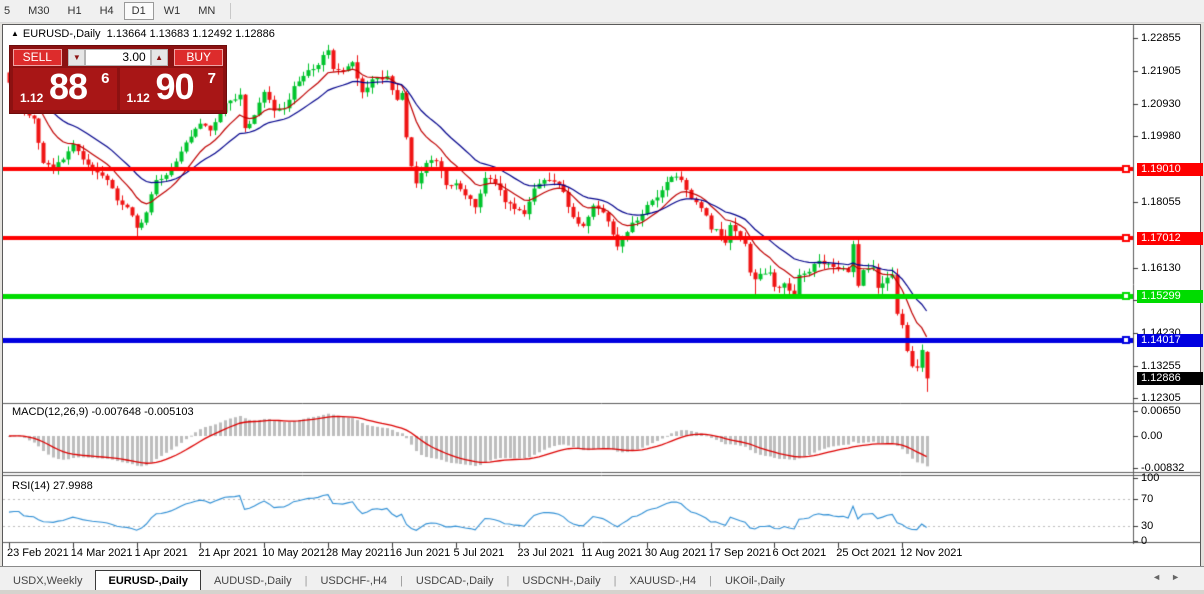  Describe the element at coordinates (32, 98) in the screenshot. I see `sell-quote-prefix: 1.12` at that location.